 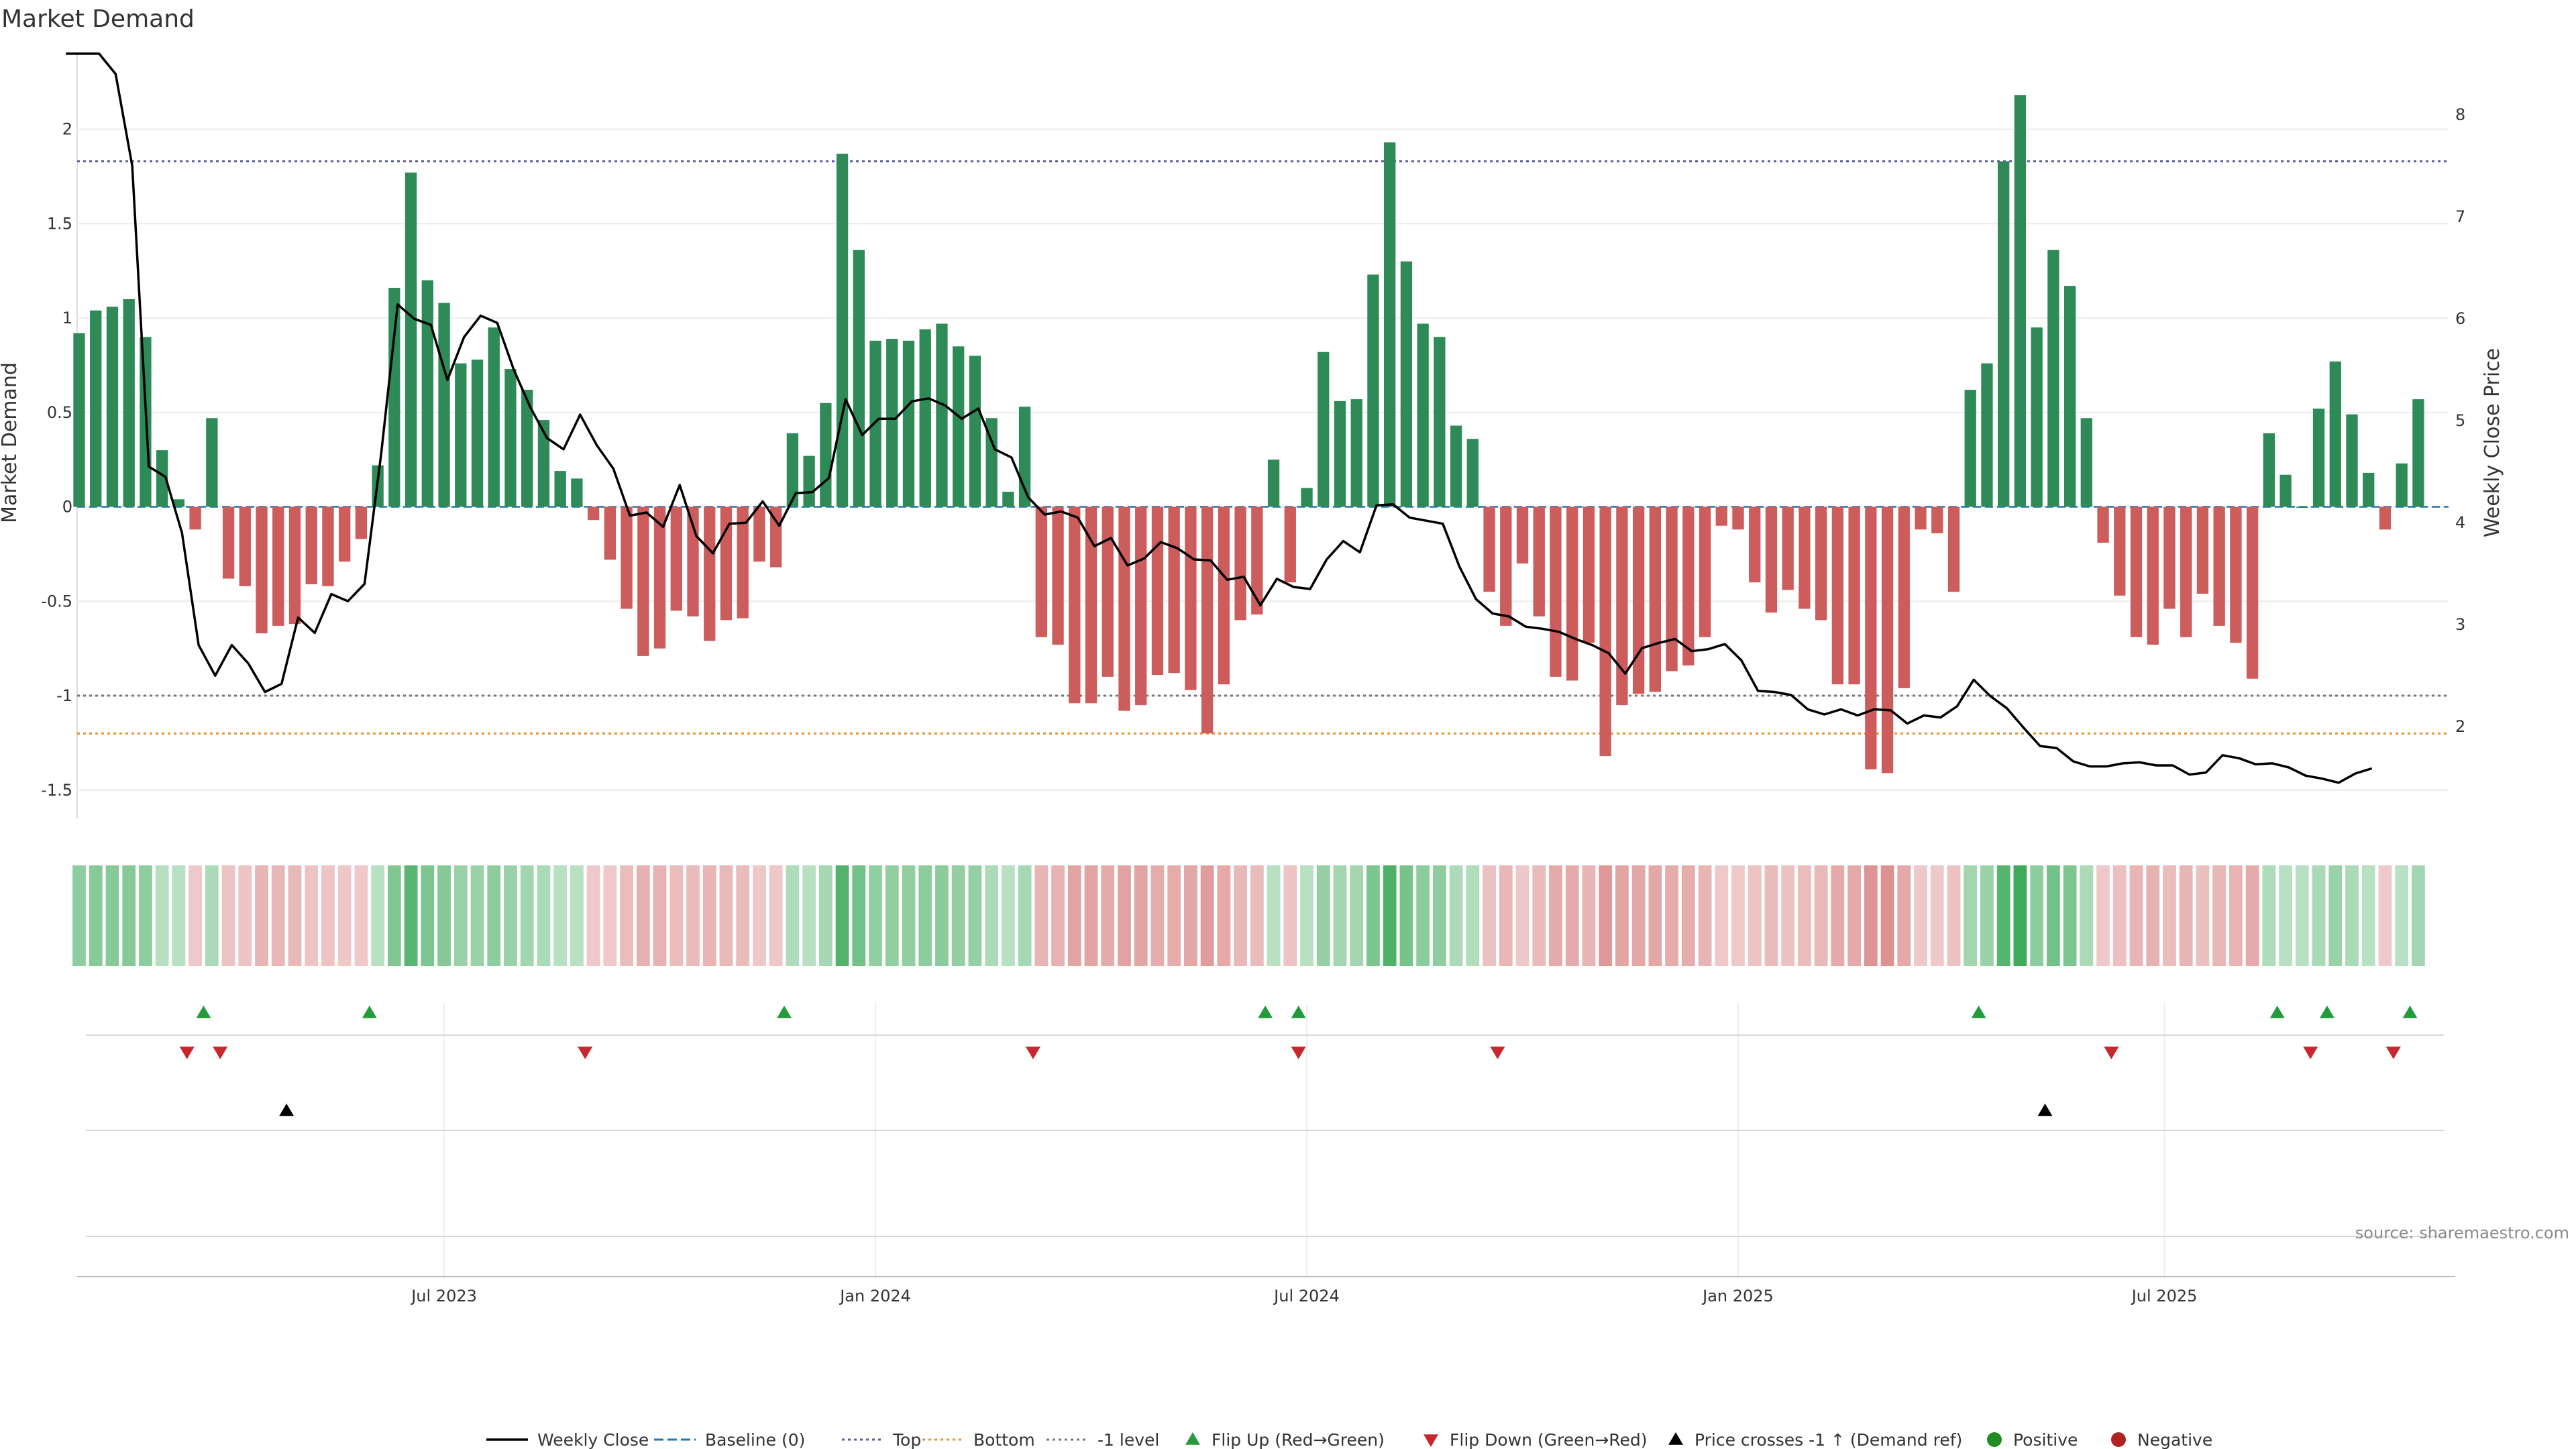 What do you see at coordinates (443, 1296) in the screenshot?
I see `x-tick-label: Jul 2023` at bounding box center [443, 1296].